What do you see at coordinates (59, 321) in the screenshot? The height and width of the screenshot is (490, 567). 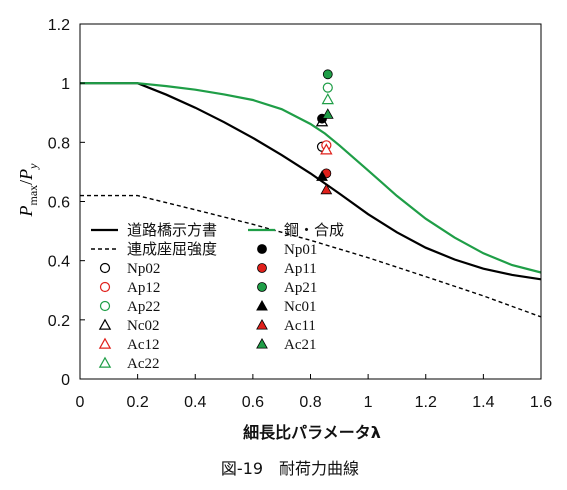 I see `y-tick-label: 0.2` at bounding box center [59, 321].